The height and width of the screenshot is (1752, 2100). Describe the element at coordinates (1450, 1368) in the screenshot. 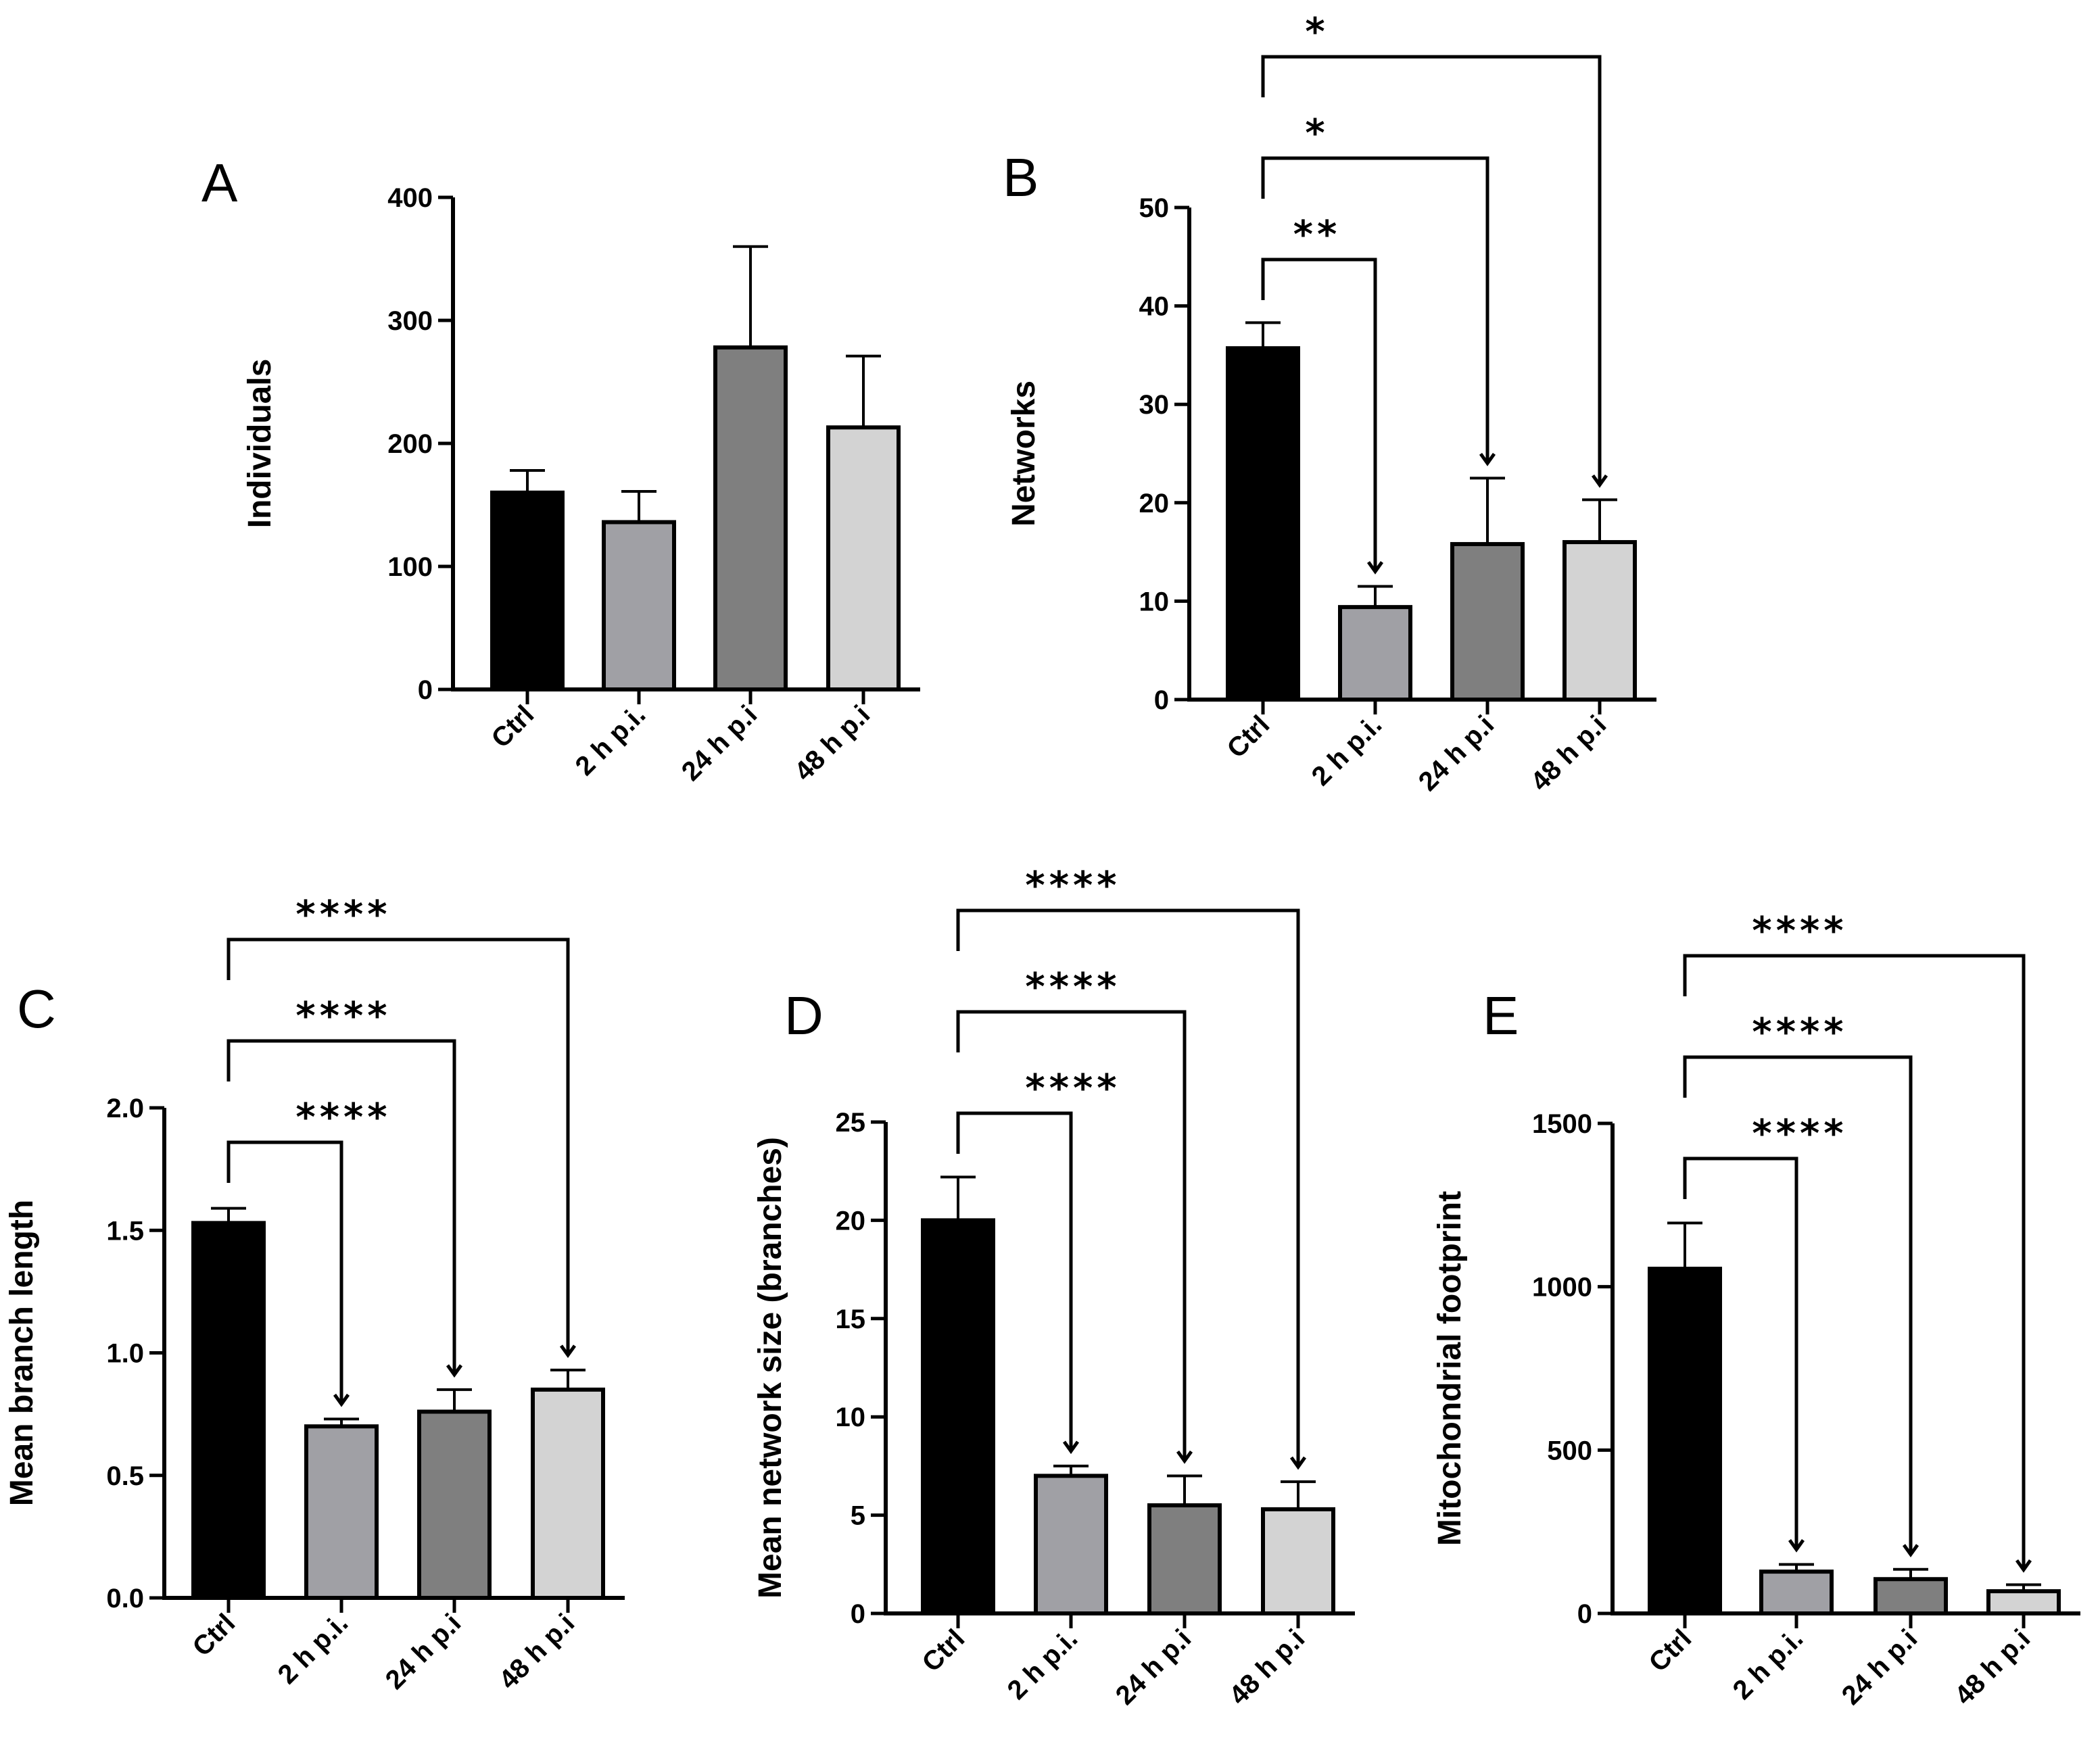

I see `y-axis-title: Mitochondrial footprint` at that location.